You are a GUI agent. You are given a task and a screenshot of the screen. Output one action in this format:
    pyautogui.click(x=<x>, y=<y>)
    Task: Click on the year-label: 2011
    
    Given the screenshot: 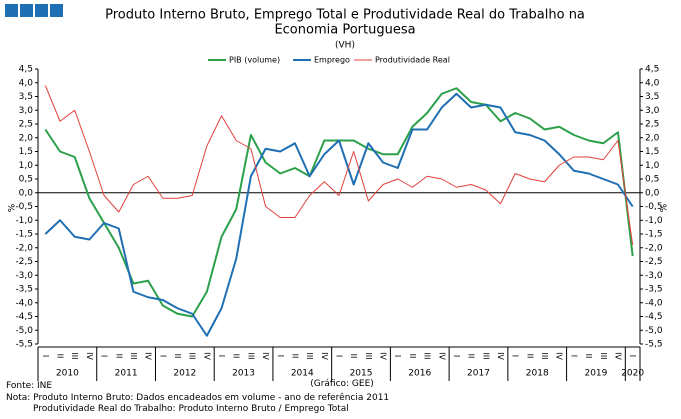 What is the action you would take?
    pyautogui.click(x=126, y=374)
    